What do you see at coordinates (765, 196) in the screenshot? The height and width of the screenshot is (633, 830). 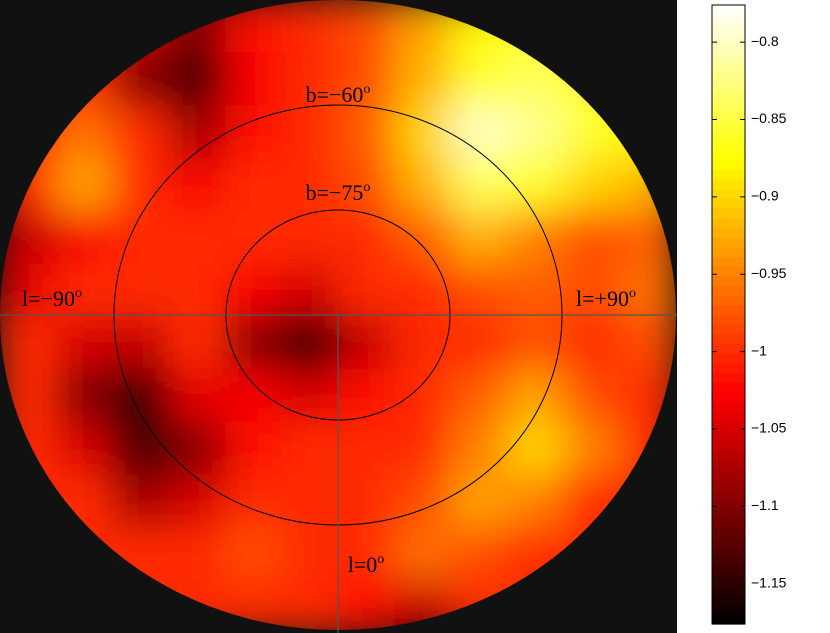 I see `colorbar-tick-label: −0.9` at bounding box center [765, 196].